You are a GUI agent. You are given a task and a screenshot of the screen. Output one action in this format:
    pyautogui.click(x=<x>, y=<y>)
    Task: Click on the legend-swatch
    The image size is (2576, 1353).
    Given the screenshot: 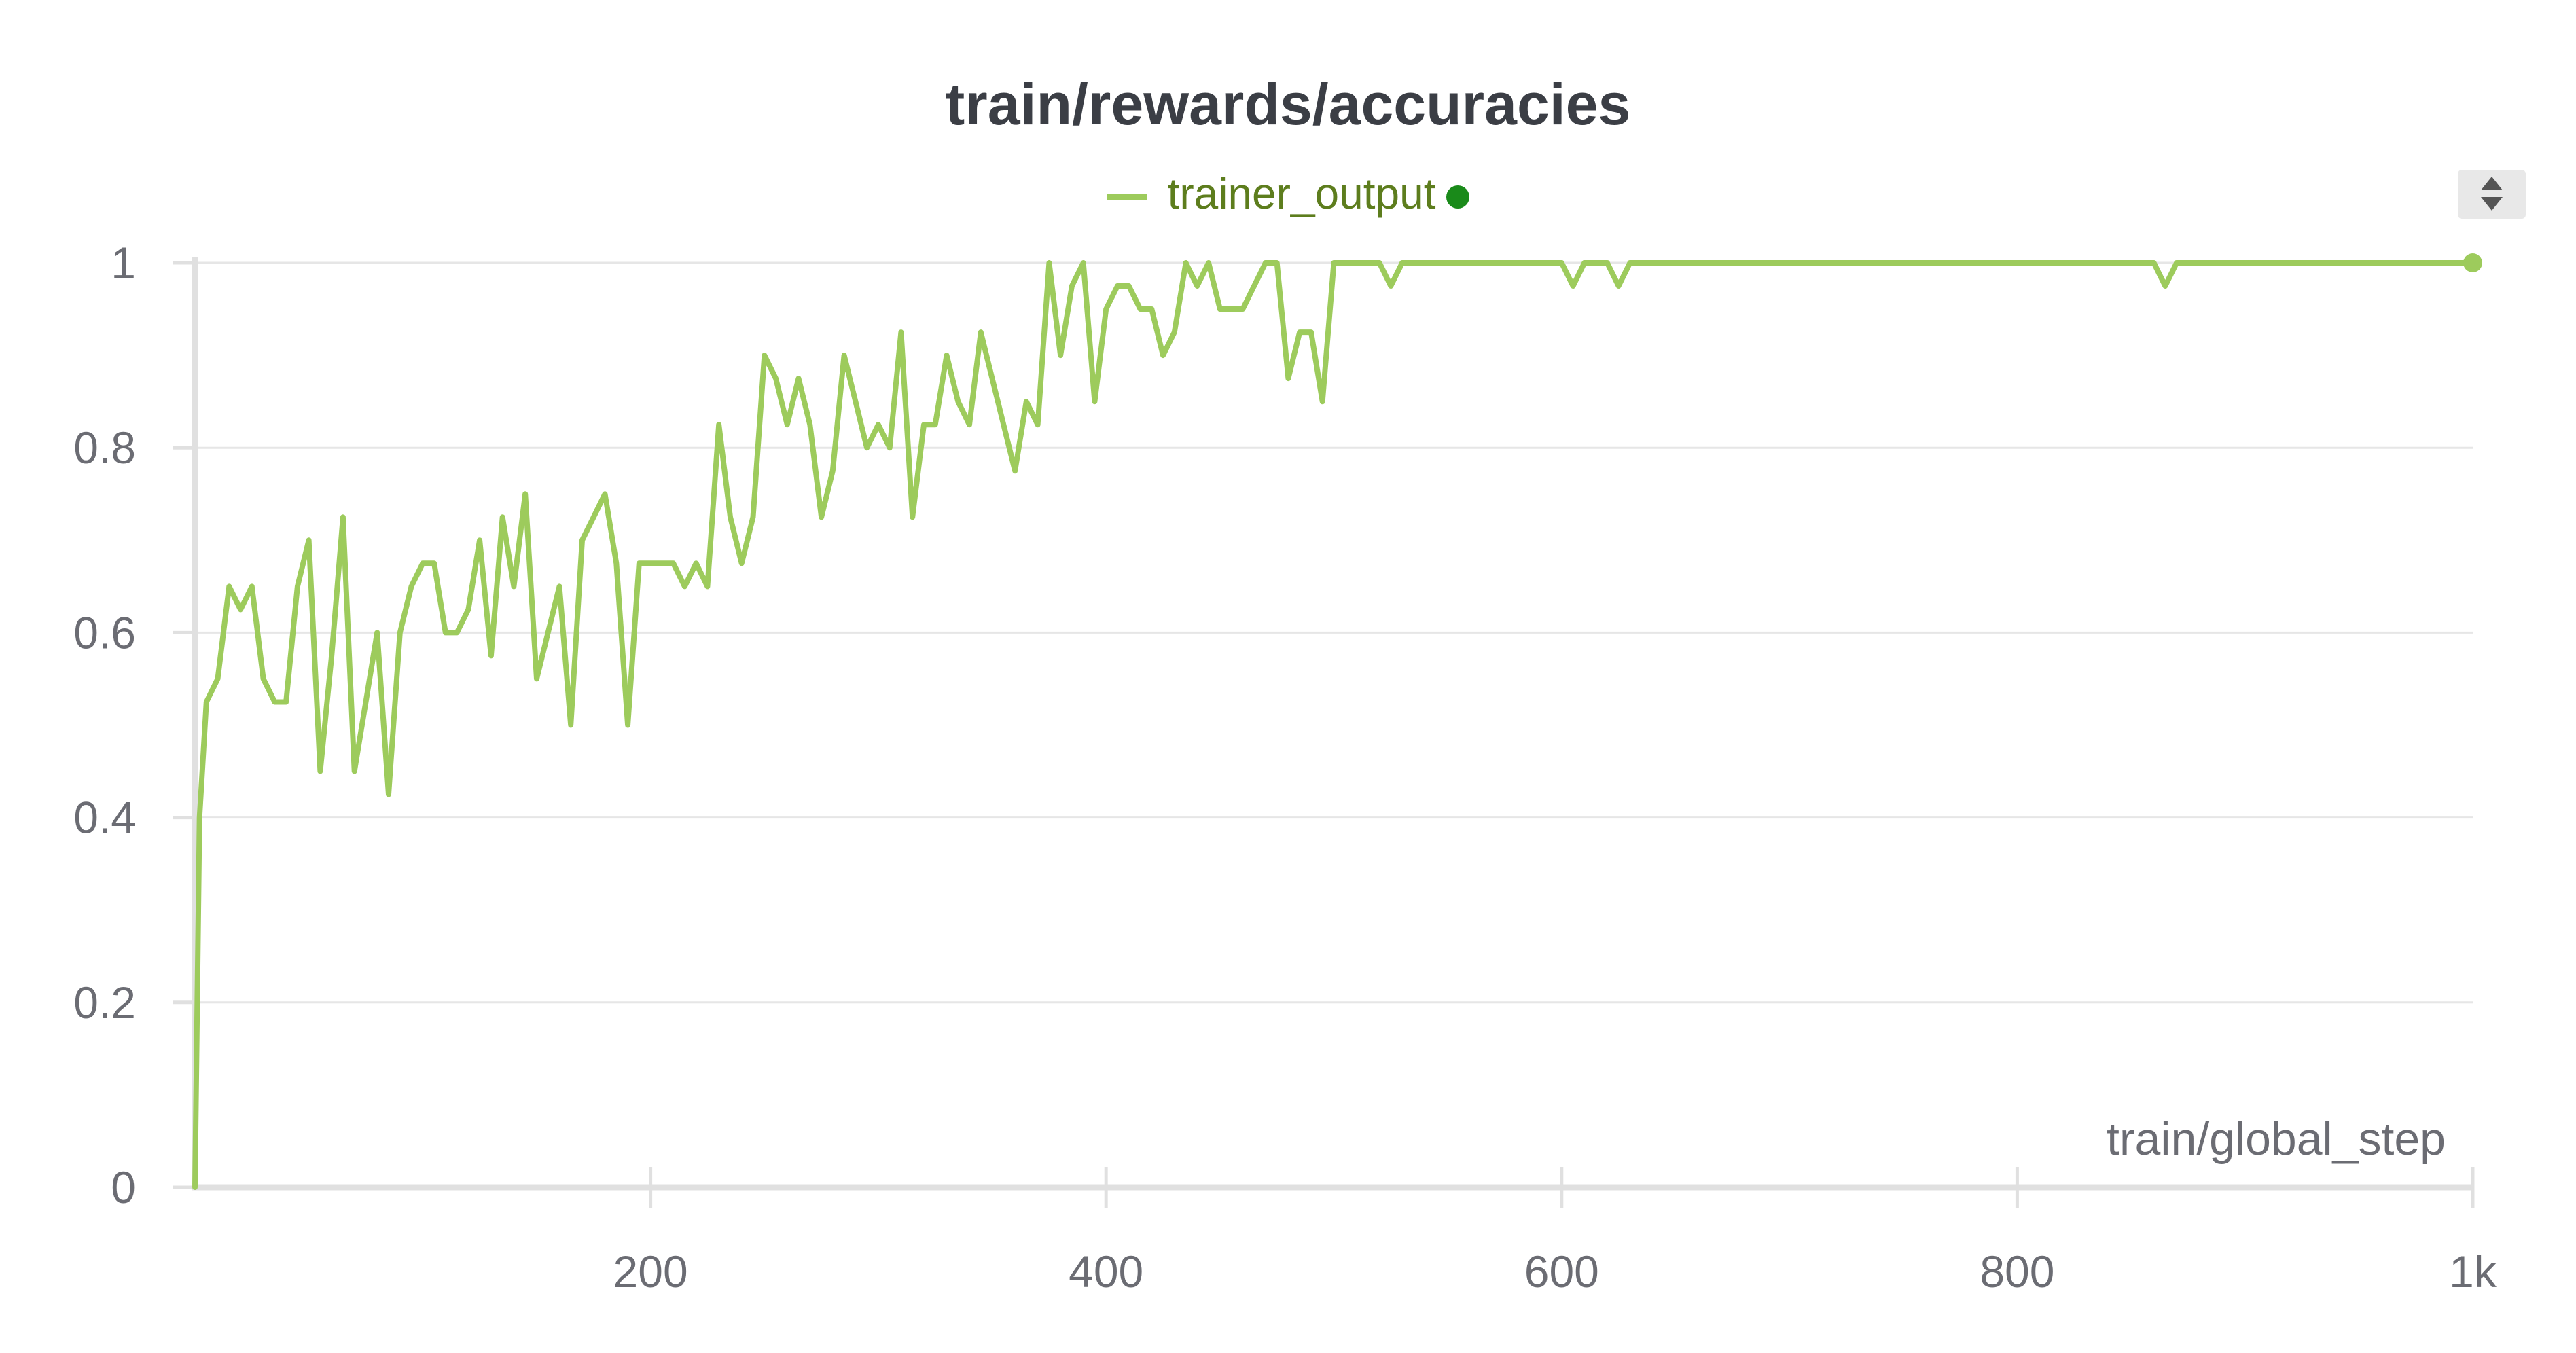 What is the action you would take?
    pyautogui.click(x=1126, y=197)
    